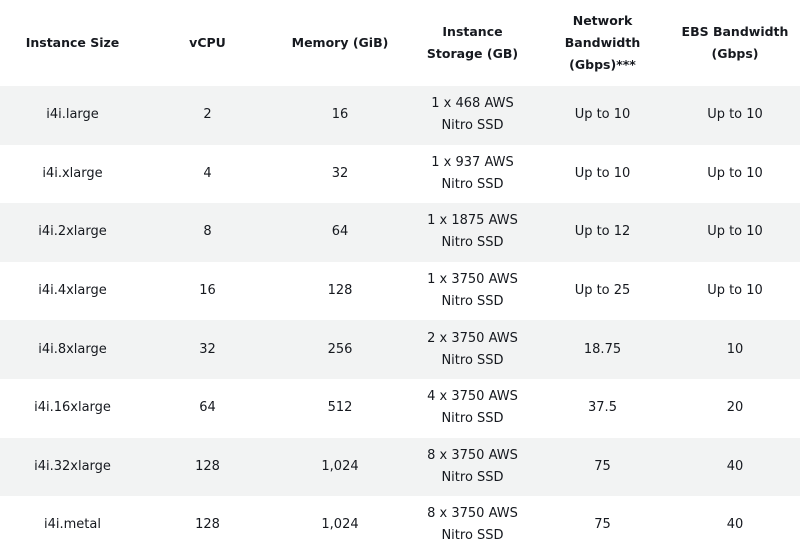 The width and height of the screenshot is (800, 555). Describe the element at coordinates (472, 42) in the screenshot. I see `header-instance-storage: Instance Storage (GB)` at that location.